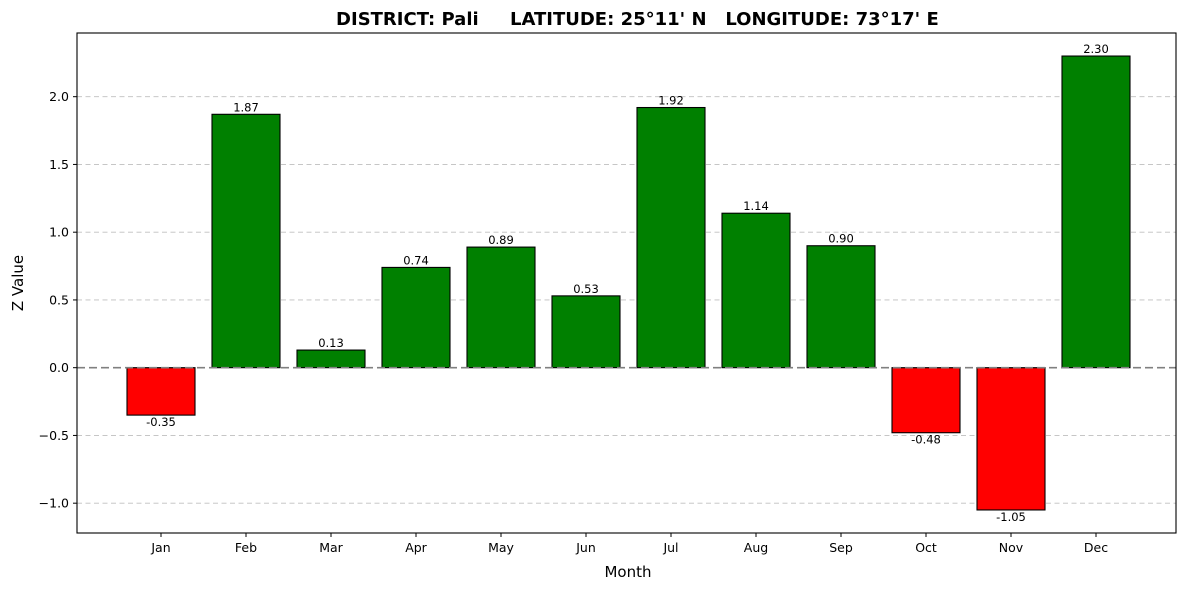  Describe the element at coordinates (416, 260) in the screenshot. I see `bar-value-label: 0.74` at that location.